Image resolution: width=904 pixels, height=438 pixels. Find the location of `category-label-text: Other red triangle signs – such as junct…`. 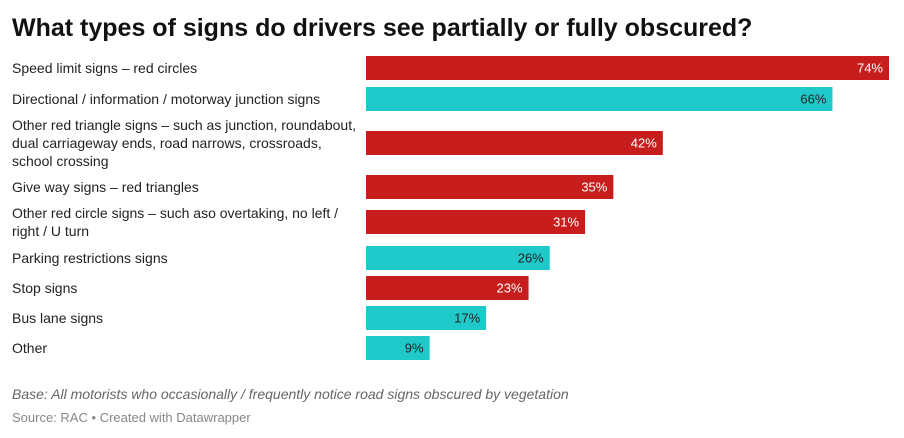

category-label-text: Other red triangle signs – such as junct… is located at coordinates (184, 143).